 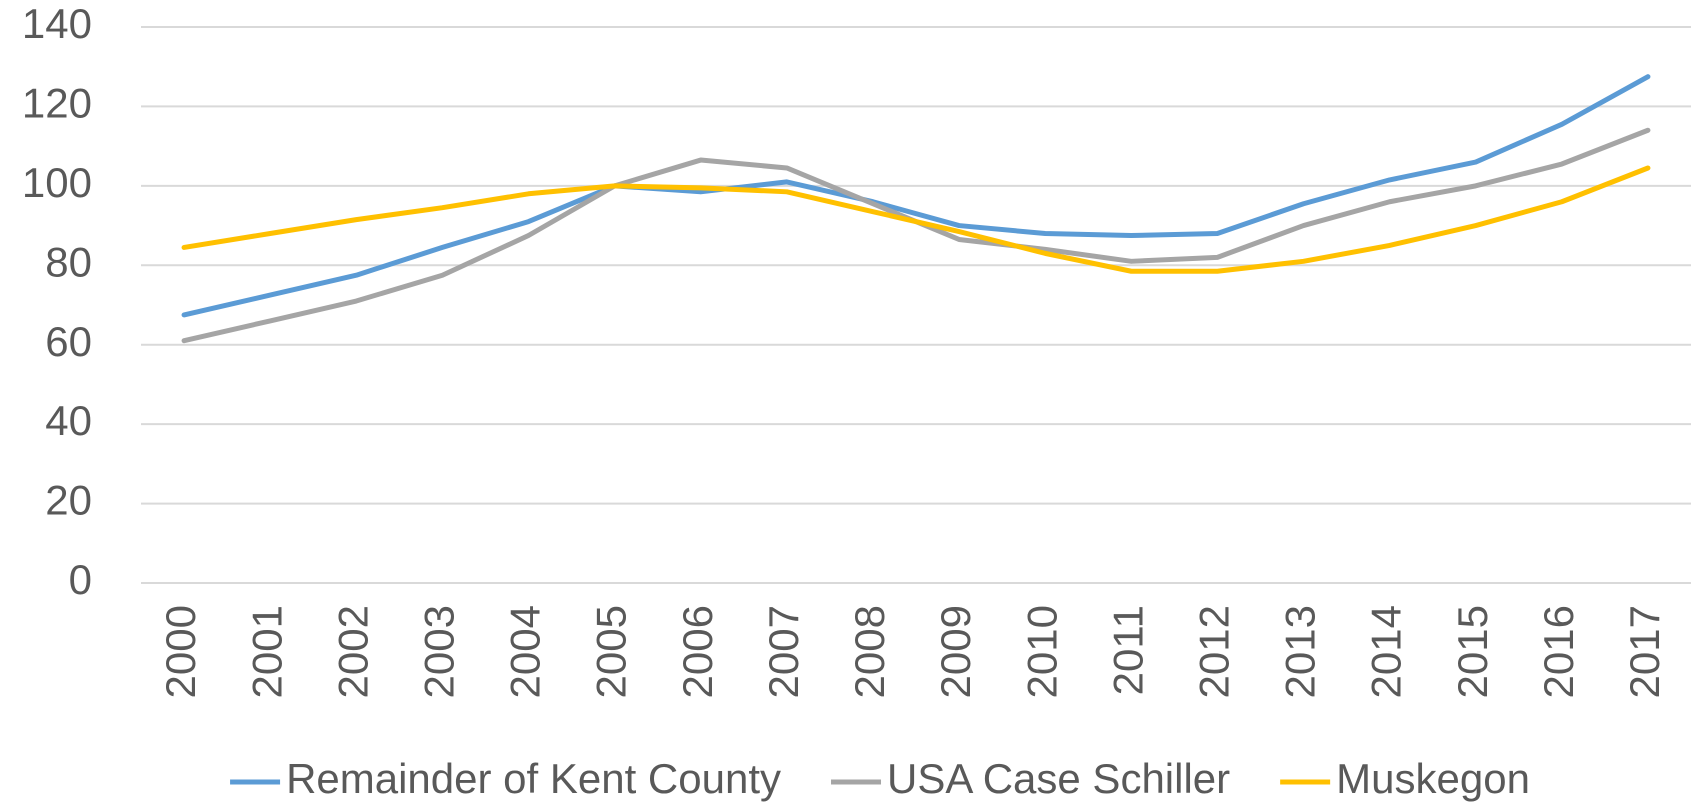 I want to click on x-tick-label: 2009, so click(x=955, y=651).